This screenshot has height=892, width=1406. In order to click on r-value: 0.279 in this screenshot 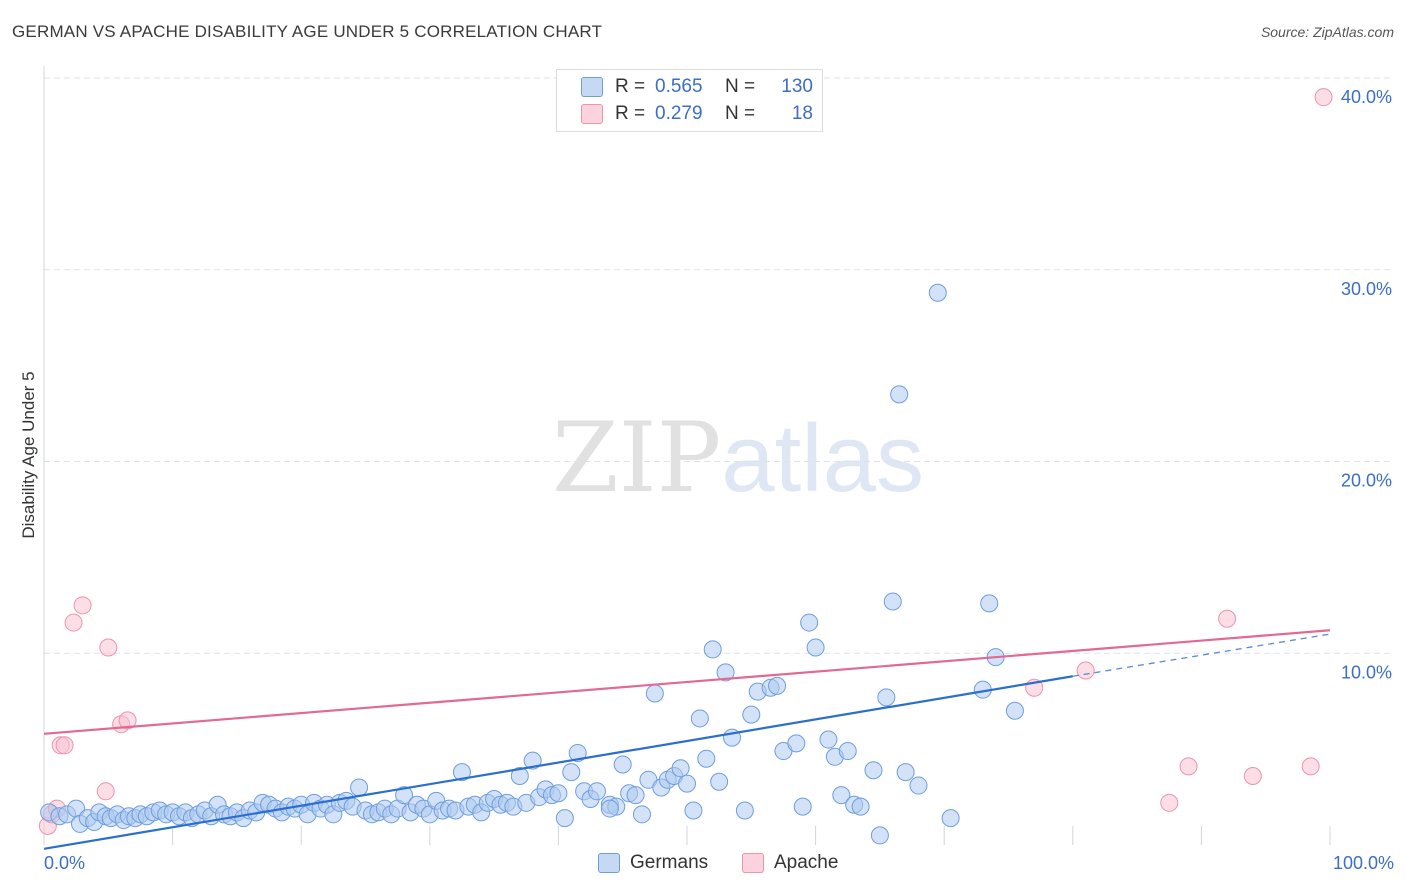, I will do `click(679, 113)`.